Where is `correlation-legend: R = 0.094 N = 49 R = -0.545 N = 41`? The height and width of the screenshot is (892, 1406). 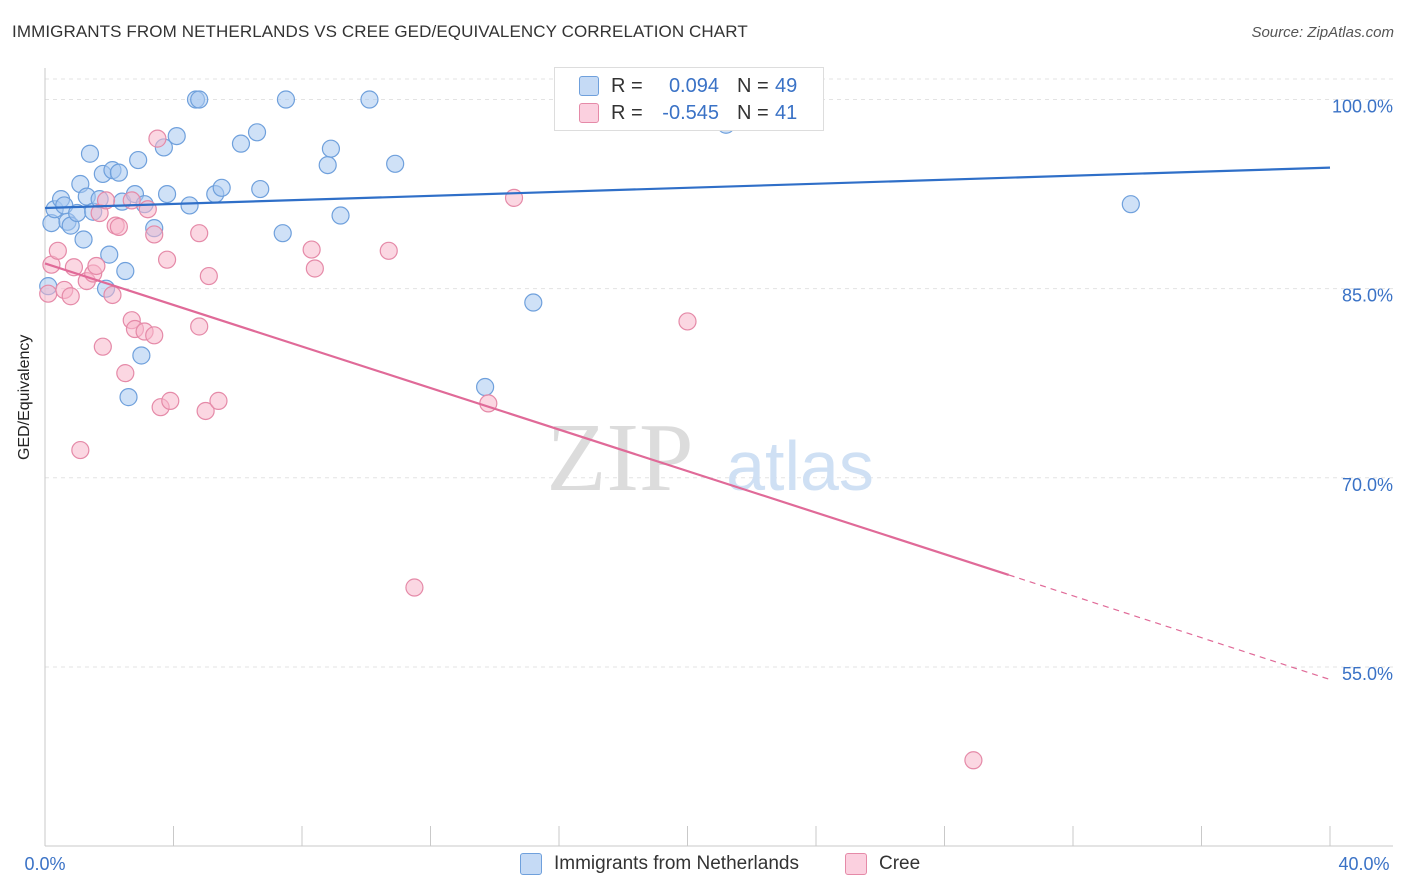
correlation-legend: R = 0.094 N = 49 R = -0.545 N = 41 is located at coordinates (689, 99).